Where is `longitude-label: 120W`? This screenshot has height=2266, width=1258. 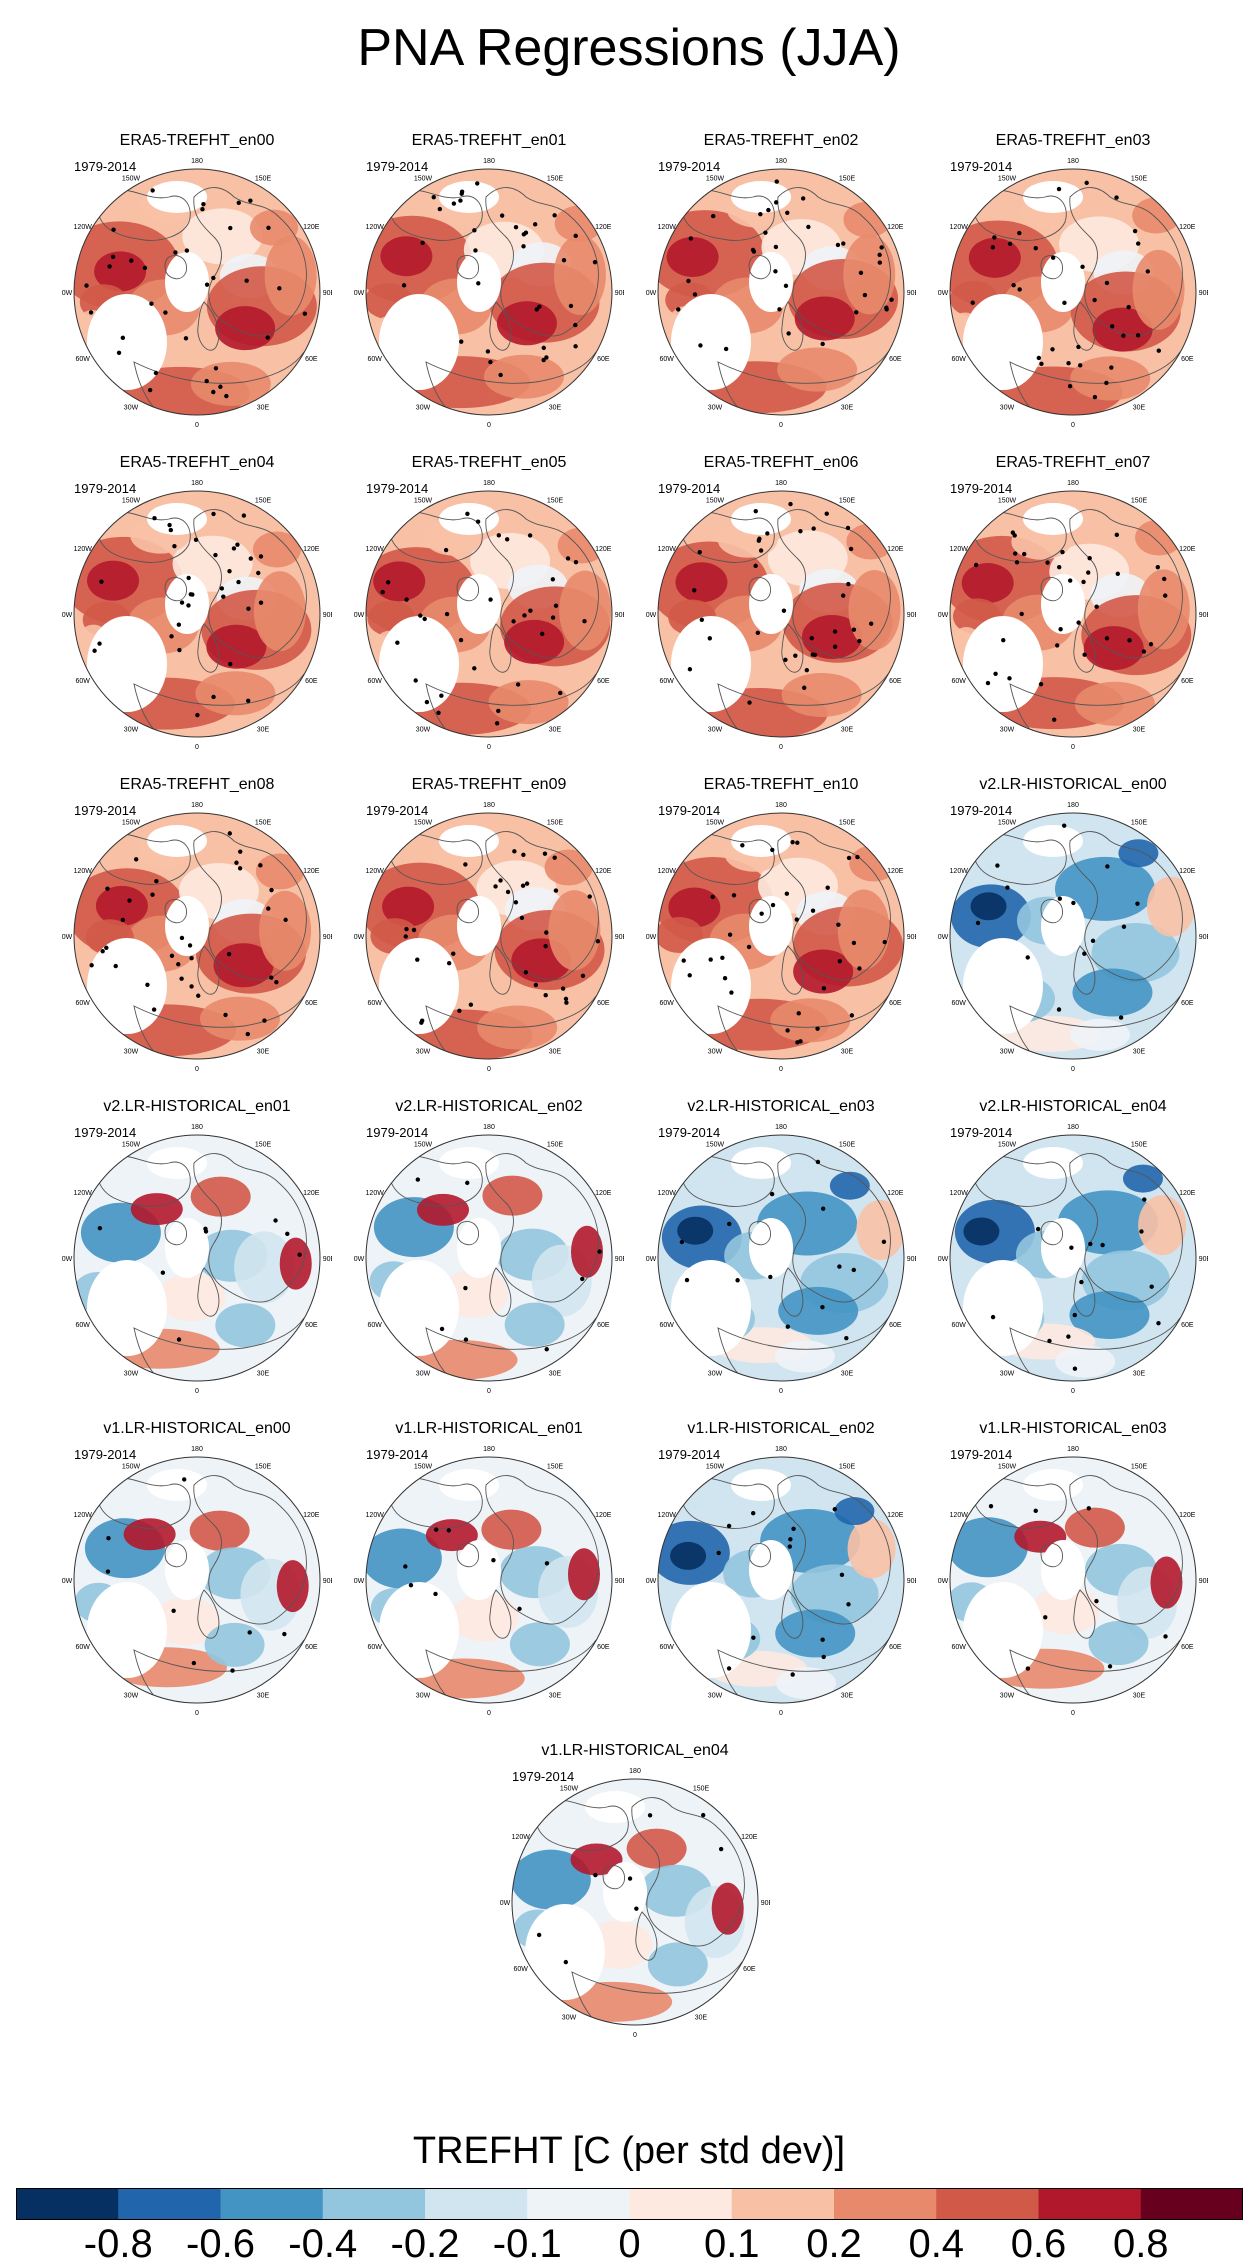 longitude-label: 120W is located at coordinates (959, 549).